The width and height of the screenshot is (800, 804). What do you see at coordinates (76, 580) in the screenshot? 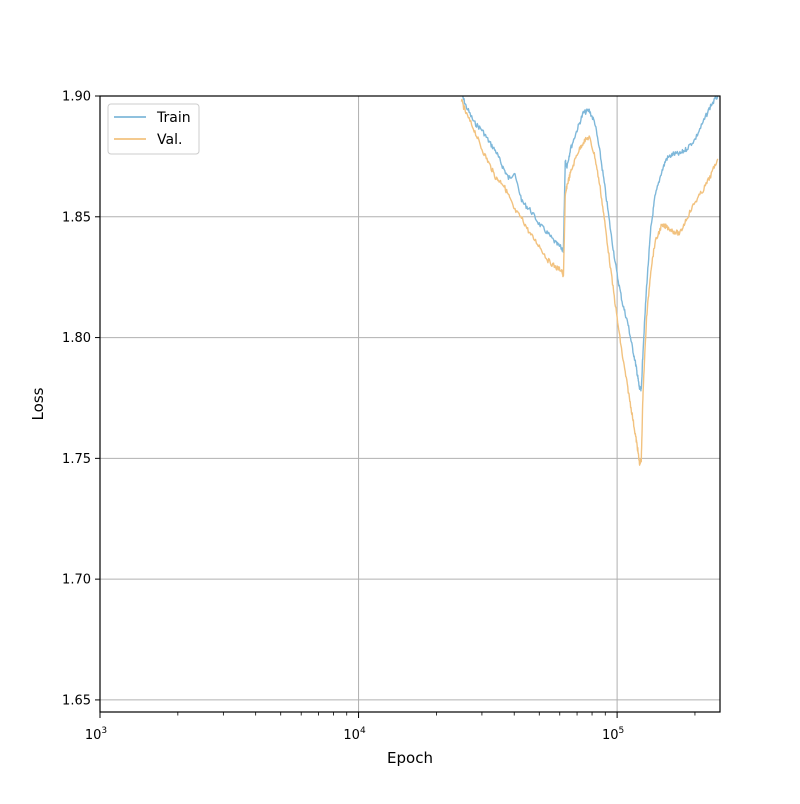
I see `y-tick-label: 1.70` at bounding box center [76, 580].